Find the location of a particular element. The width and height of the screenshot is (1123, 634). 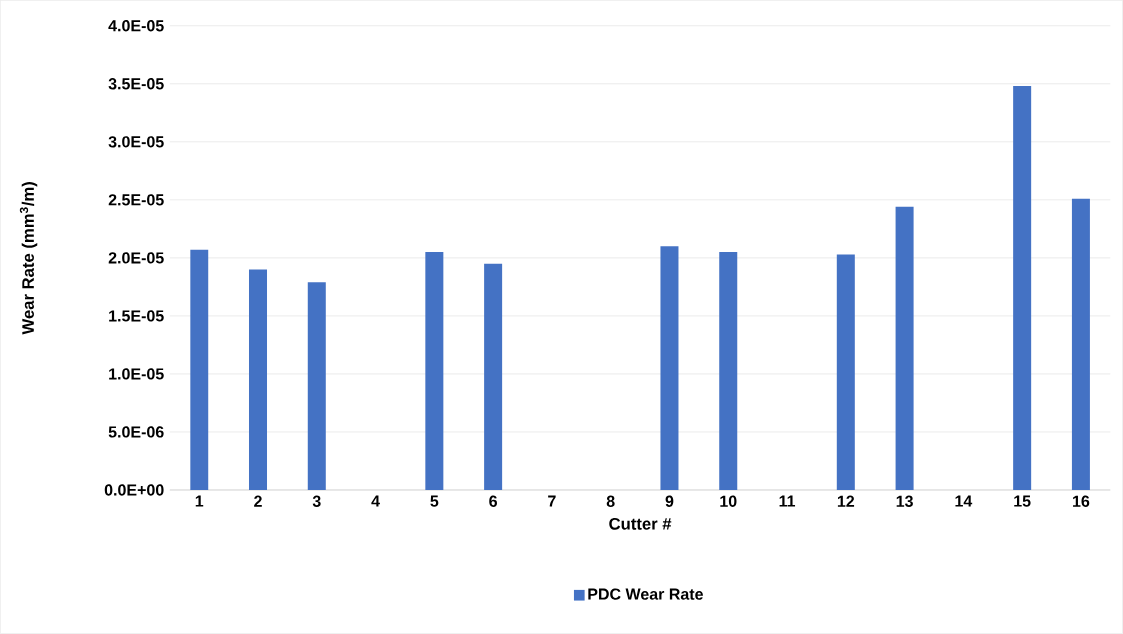

x-tick-label: 12 is located at coordinates (846, 501).